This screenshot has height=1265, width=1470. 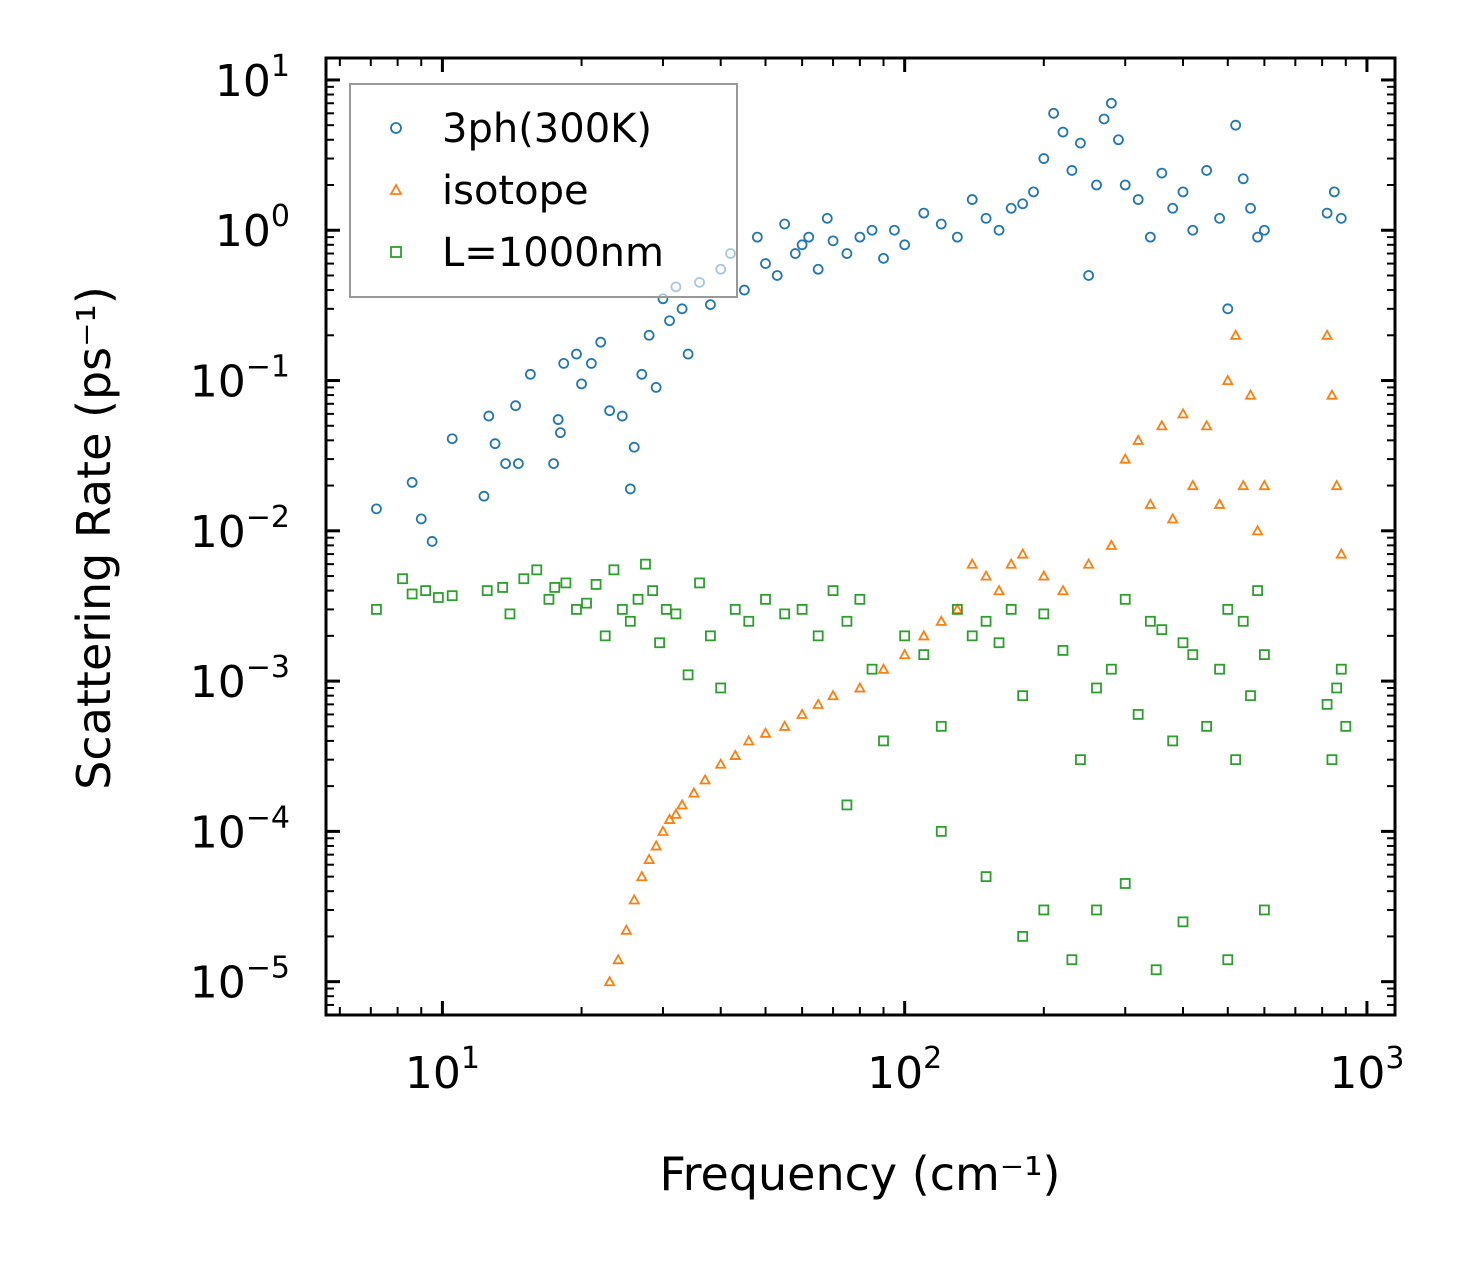 What do you see at coordinates (240, 679) in the screenshot?
I see `y-tick-label: 10−3` at bounding box center [240, 679].